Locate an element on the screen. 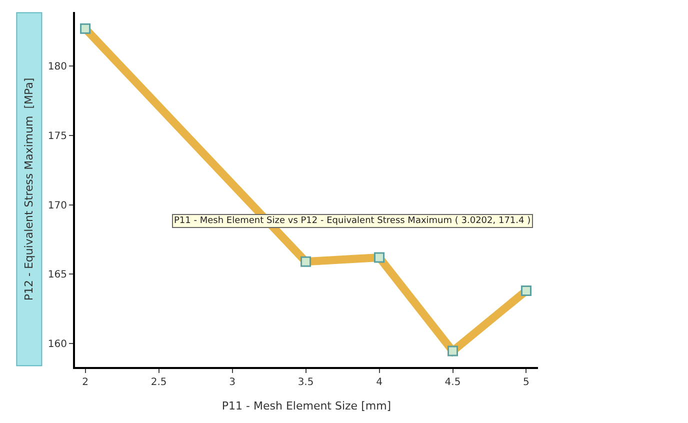 The image size is (688, 423). x-tick-label: 3 is located at coordinates (232, 382).